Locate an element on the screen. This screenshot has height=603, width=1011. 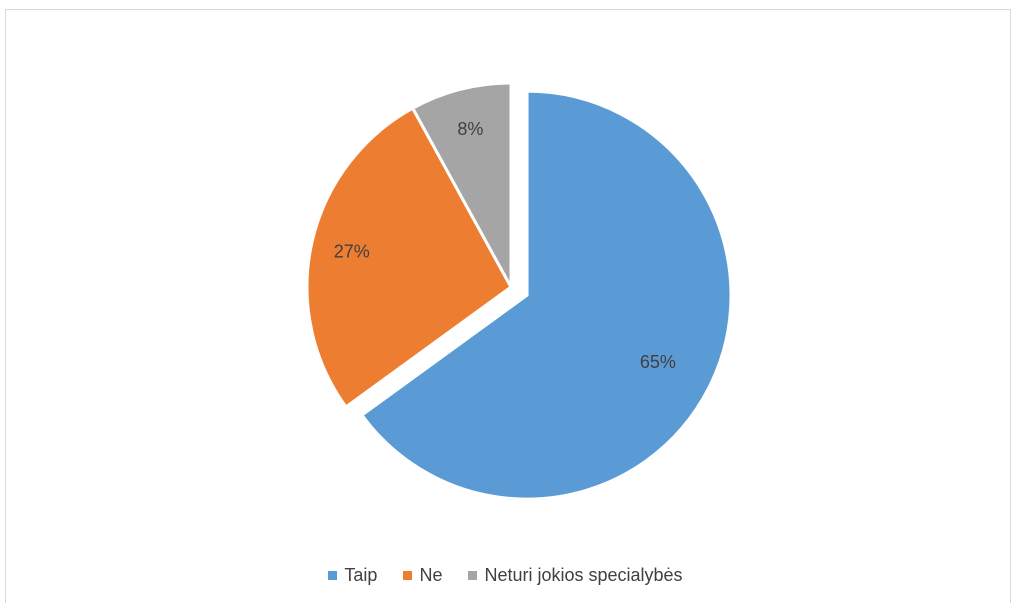
legend: Taip Ne Neturi jokios specialybės is located at coordinates (505, 575).